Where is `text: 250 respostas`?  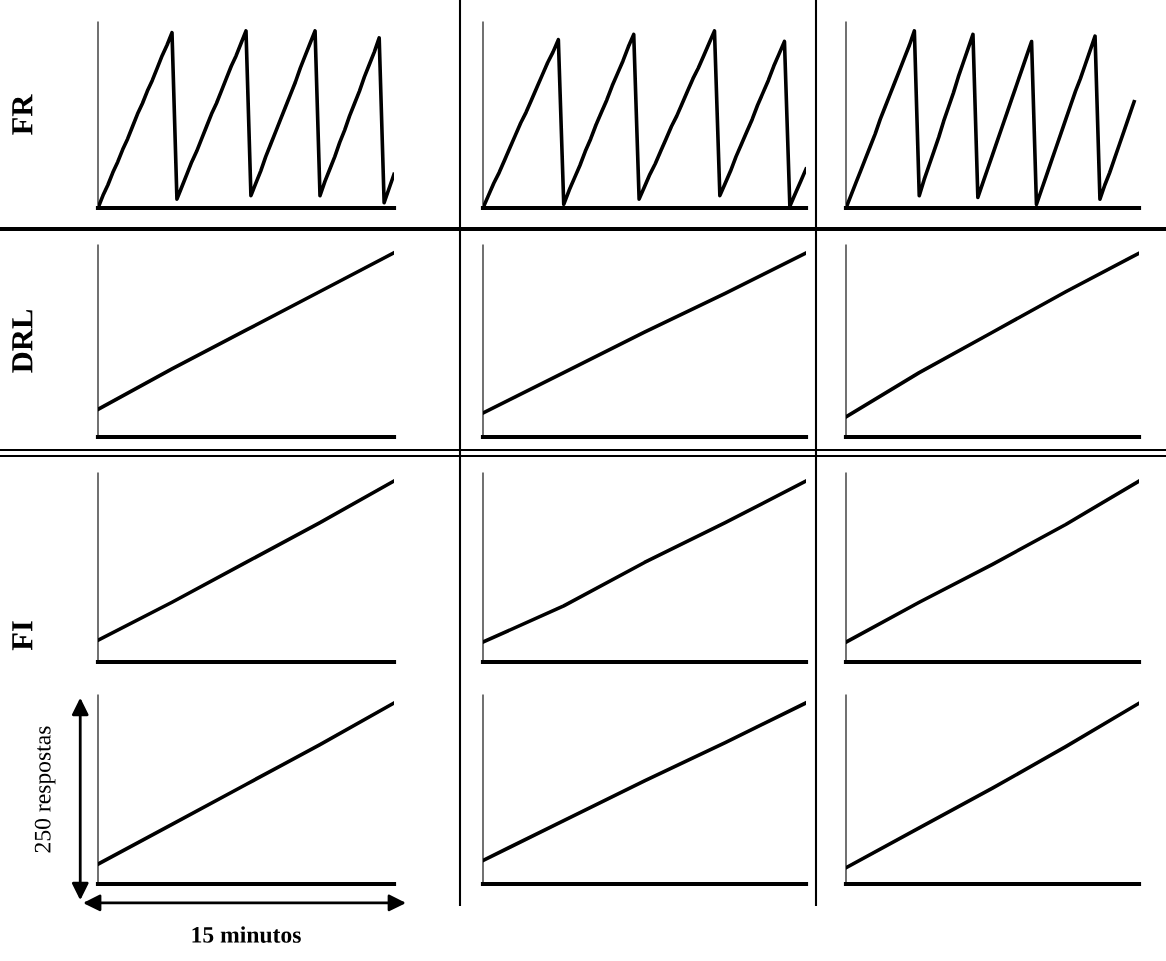
text: 250 respostas is located at coordinates (45, 789).